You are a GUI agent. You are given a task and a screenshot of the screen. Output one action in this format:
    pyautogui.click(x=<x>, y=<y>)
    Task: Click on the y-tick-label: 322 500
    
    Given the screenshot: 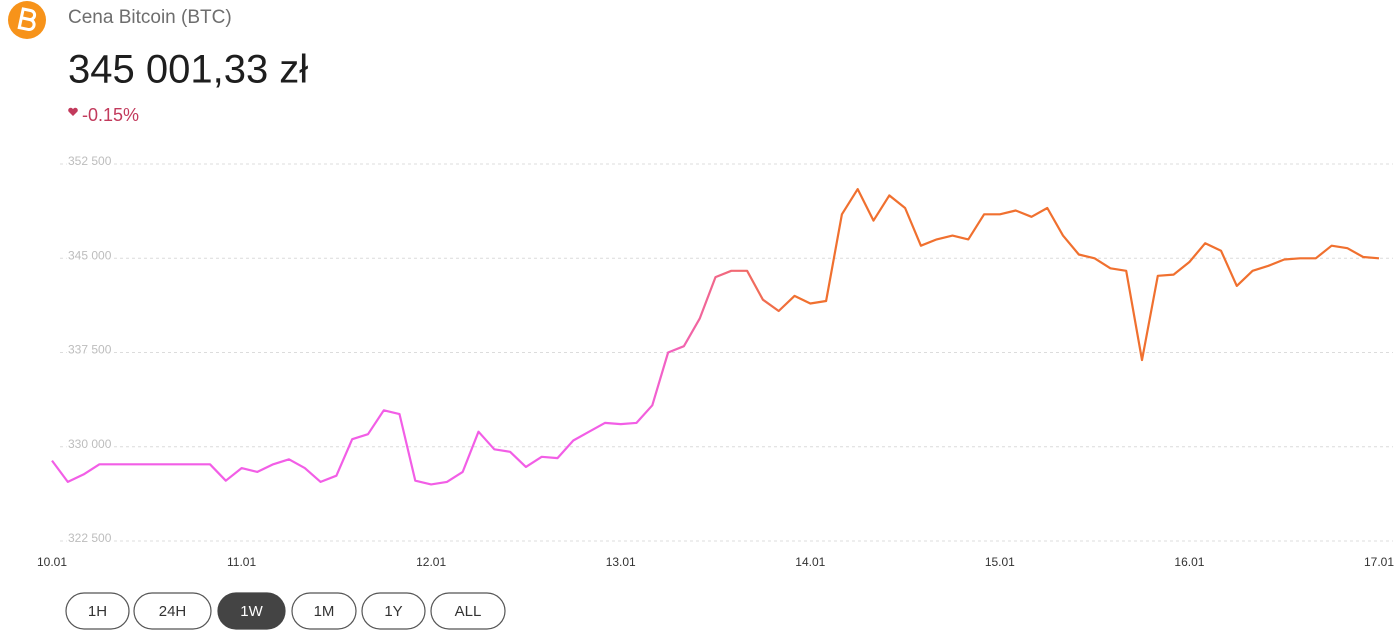 What is the action you would take?
    pyautogui.click(x=90, y=538)
    